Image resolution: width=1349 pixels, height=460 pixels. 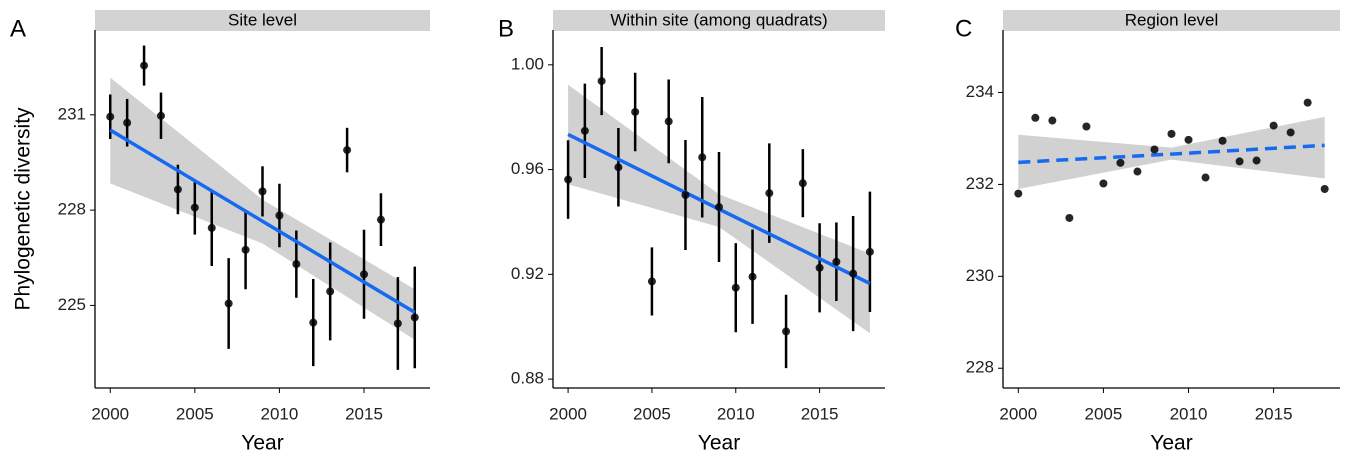 I want to click on y-tick-label: 234, so click(x=980, y=91).